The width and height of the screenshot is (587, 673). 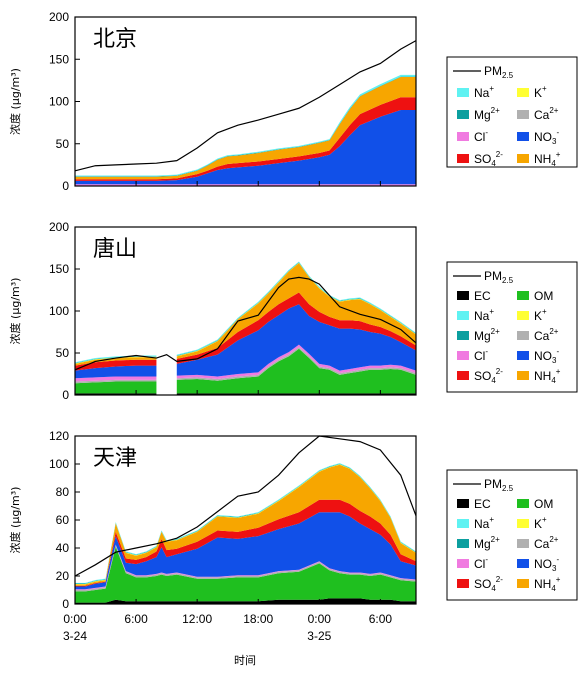 I want to click on y-tick-label: 20, so click(x=63, y=576).